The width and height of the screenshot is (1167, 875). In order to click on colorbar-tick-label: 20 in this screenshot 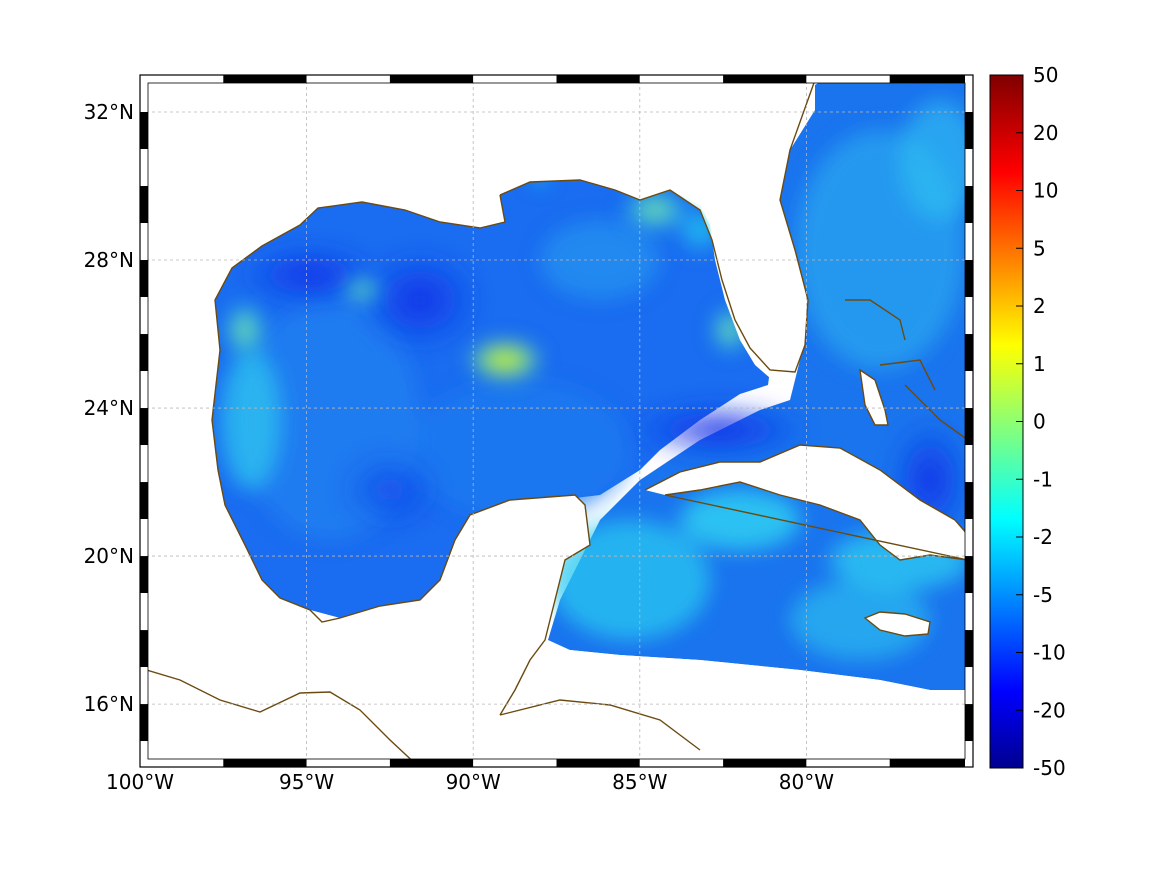, I will do `click(1045, 133)`.